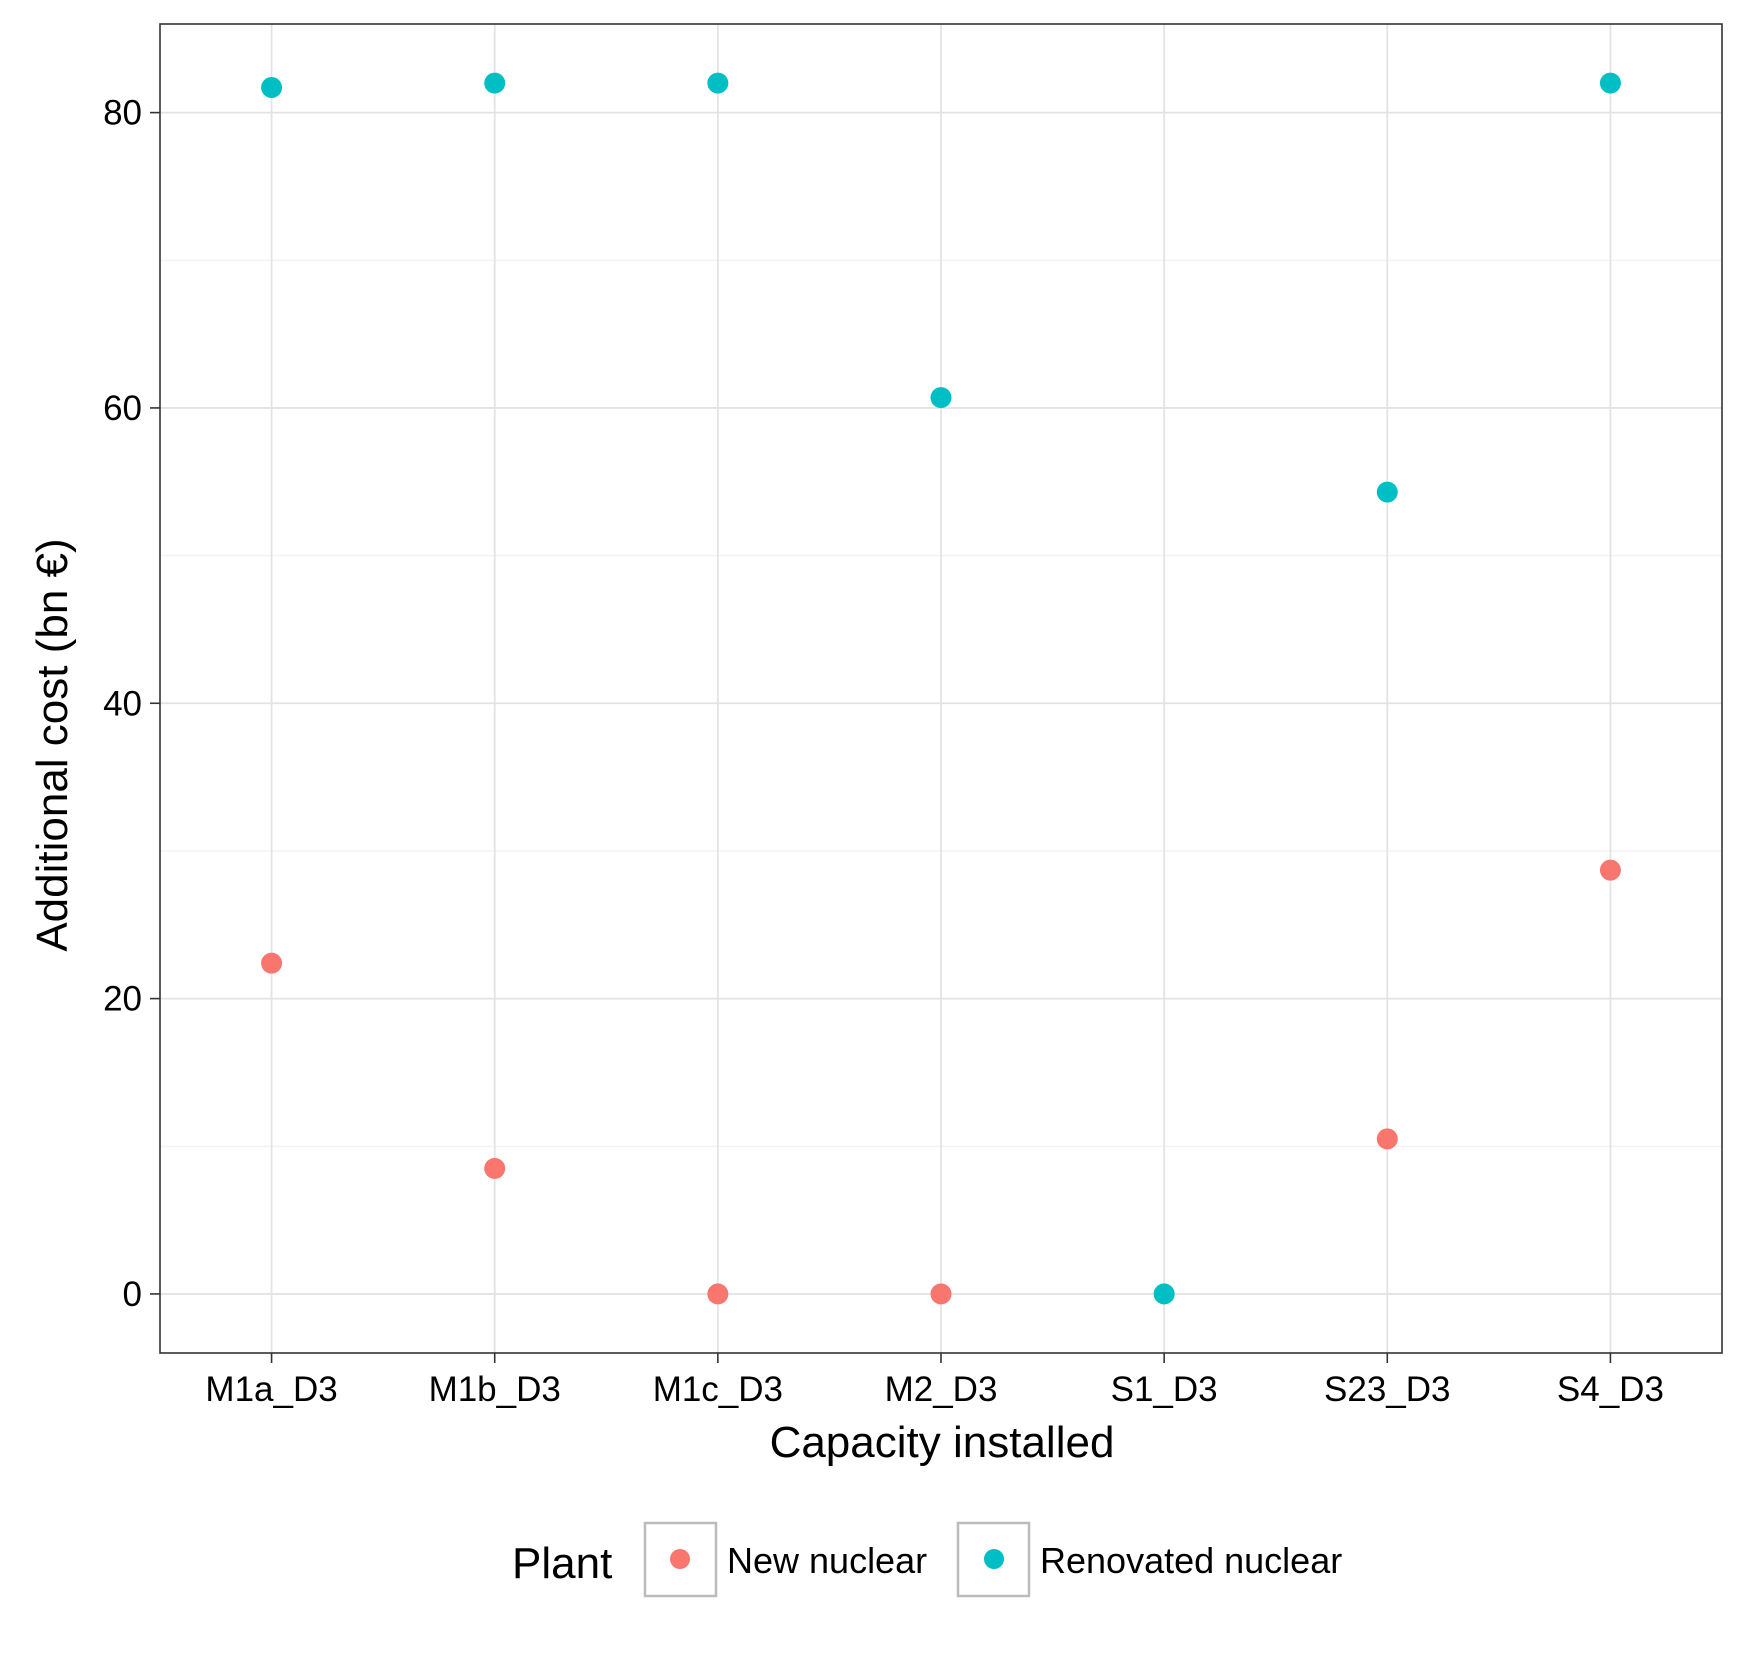 The width and height of the screenshot is (1750, 1675). Describe the element at coordinates (122, 703) in the screenshot. I see `y-tick-label: 40` at that location.